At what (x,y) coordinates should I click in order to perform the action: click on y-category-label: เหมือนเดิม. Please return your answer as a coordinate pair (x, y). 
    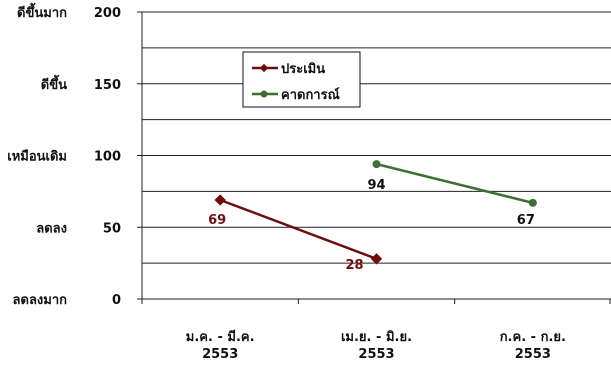
    Looking at the image, I should click on (37, 157).